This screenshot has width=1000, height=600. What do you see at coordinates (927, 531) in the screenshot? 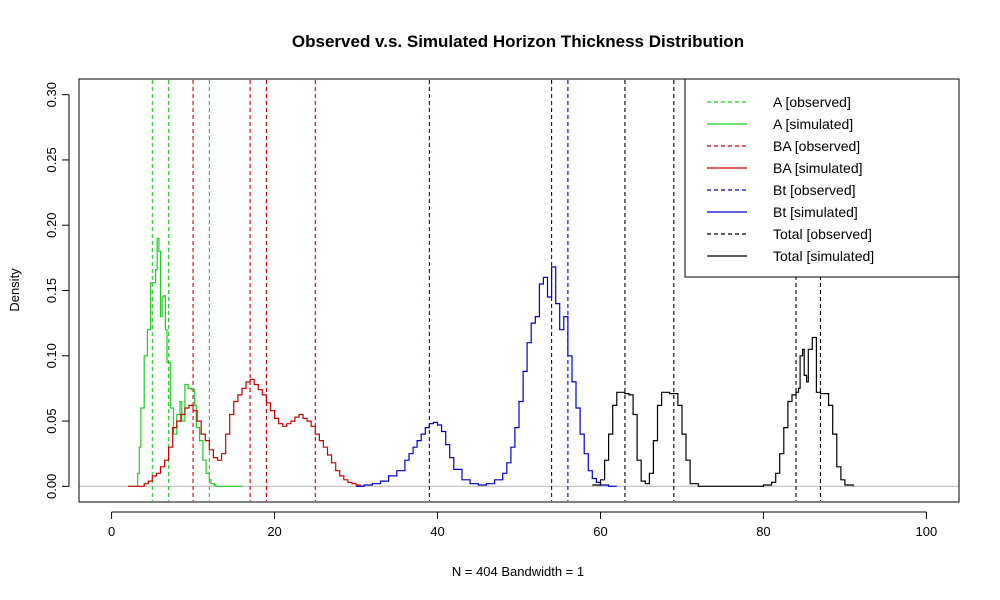
I see `x-tick-label: 100` at bounding box center [927, 531].